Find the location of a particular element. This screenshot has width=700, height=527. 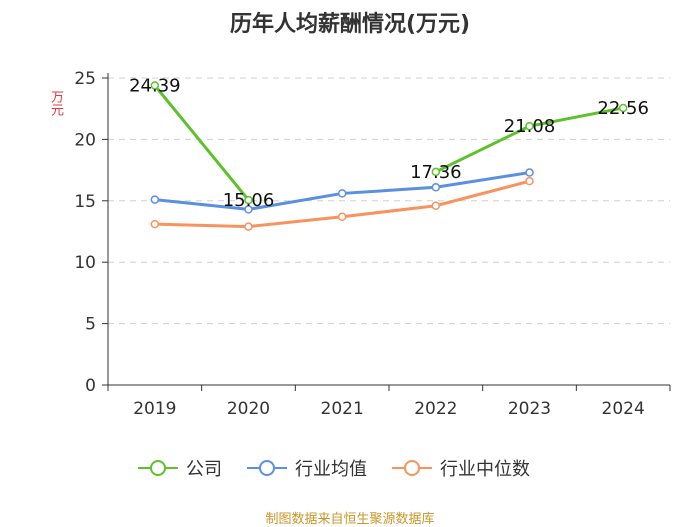

chart-title: 历年人均薪酬情况(万元) is located at coordinates (350, 24).